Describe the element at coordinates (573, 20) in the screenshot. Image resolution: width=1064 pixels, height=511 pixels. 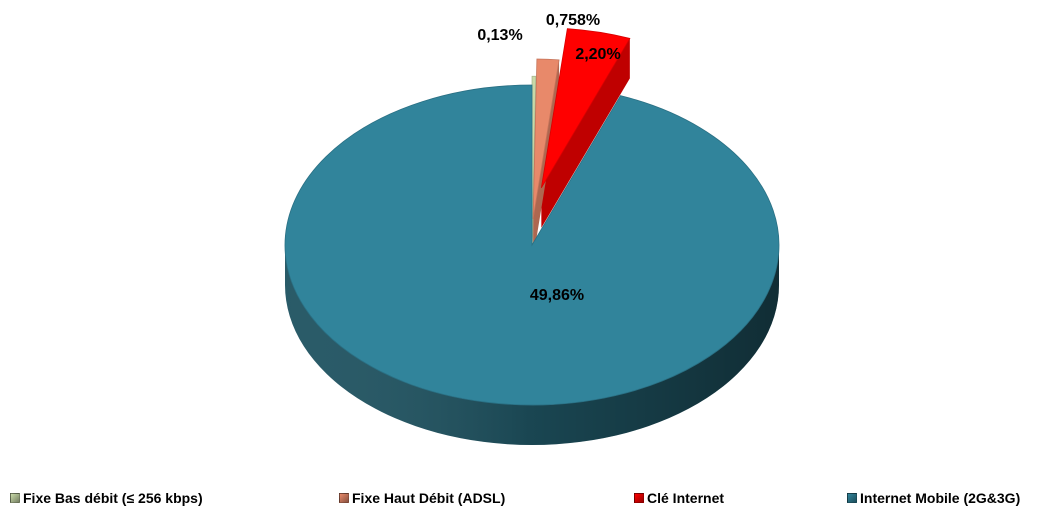
I see `data-label-1: 0,758%` at that location.